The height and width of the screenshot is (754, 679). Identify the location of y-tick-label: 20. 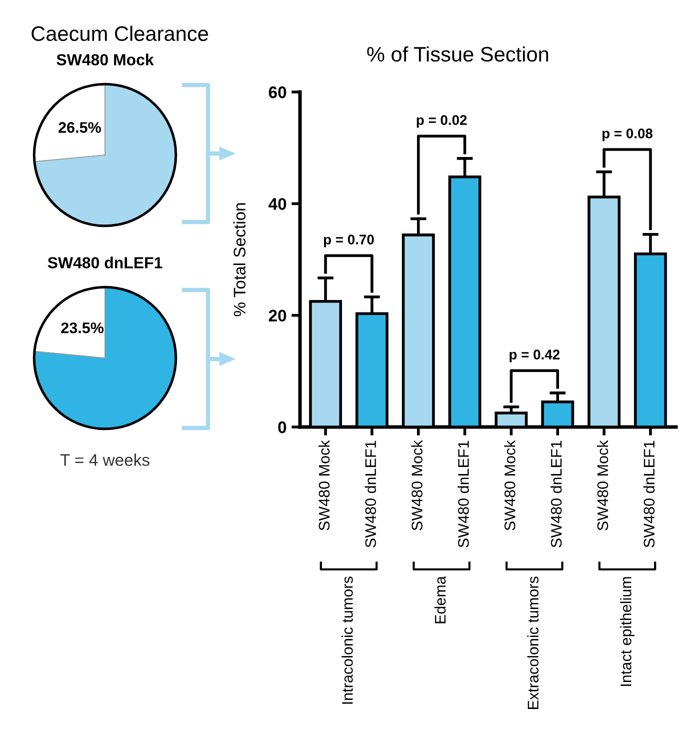
(277, 316).